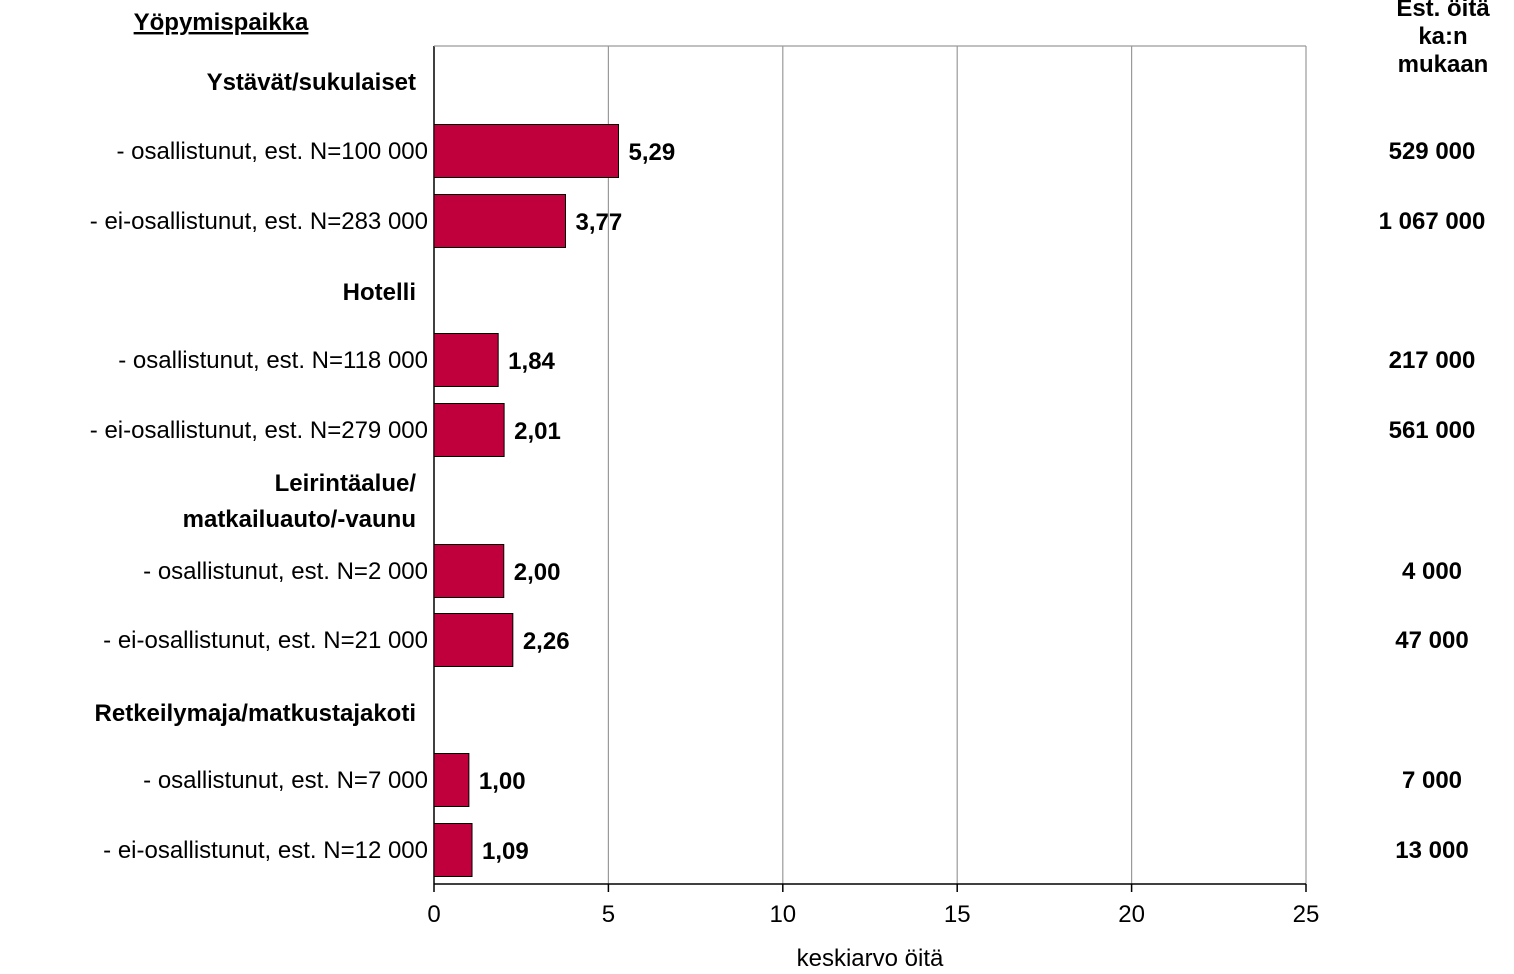 The width and height of the screenshot is (1514, 974). Describe the element at coordinates (272, 151) in the screenshot. I see `category-label: - osallistunut, est. N=100 000` at that location.